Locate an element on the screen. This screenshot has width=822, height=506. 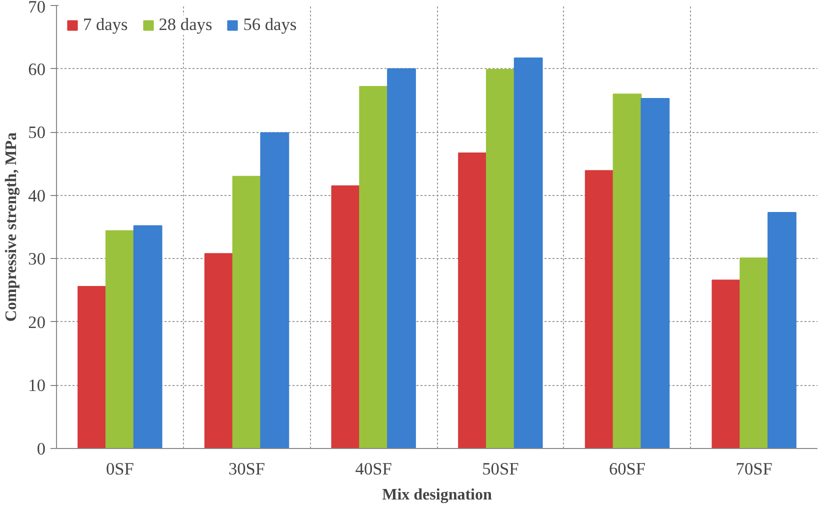
legend-label: 7 days is located at coordinates (105, 25).